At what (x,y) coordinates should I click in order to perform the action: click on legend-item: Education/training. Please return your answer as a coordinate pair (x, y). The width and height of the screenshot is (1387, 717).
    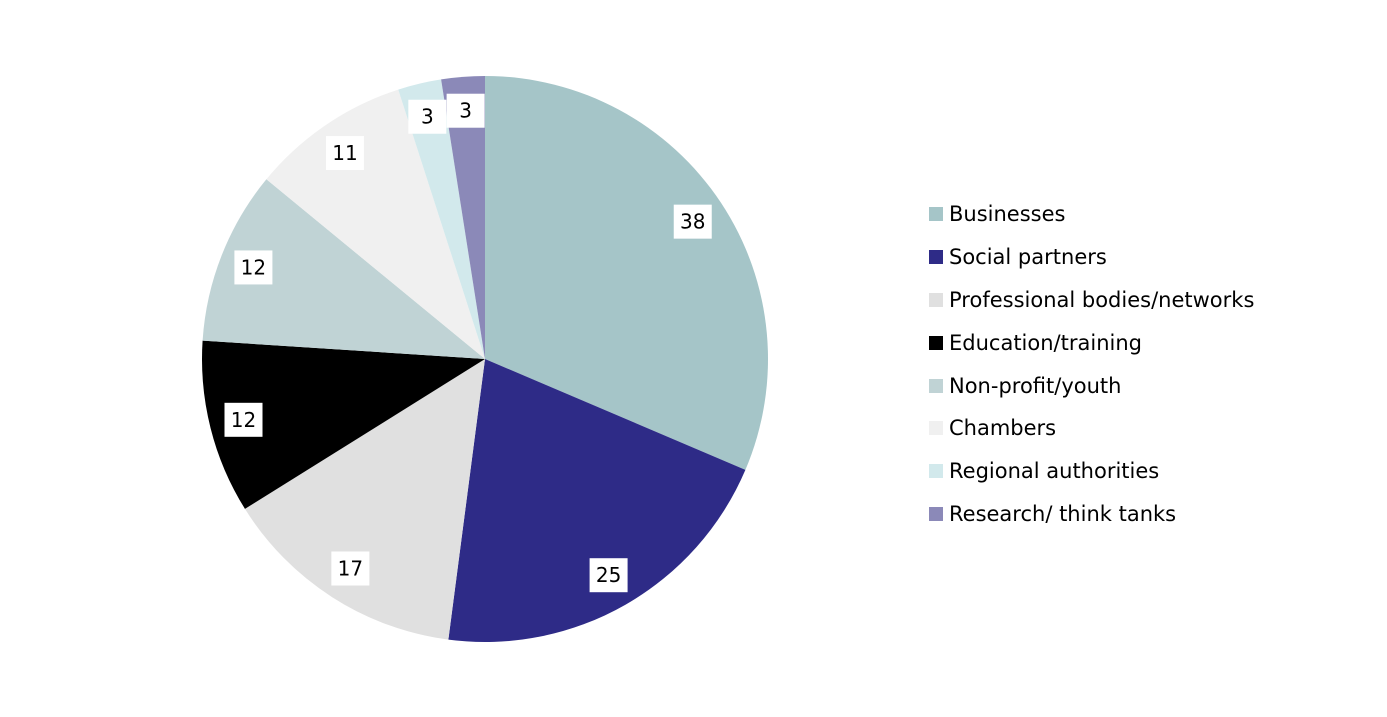
    Looking at the image, I should click on (1091, 342).